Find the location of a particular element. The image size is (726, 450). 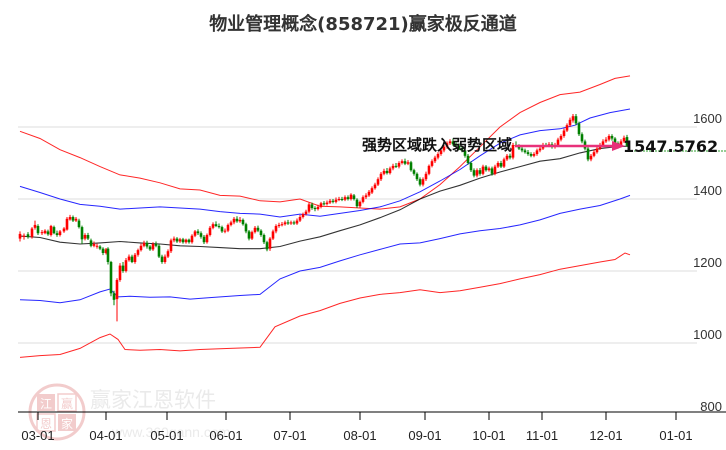

y-tick-label: 800 is located at coordinates (711, 406).